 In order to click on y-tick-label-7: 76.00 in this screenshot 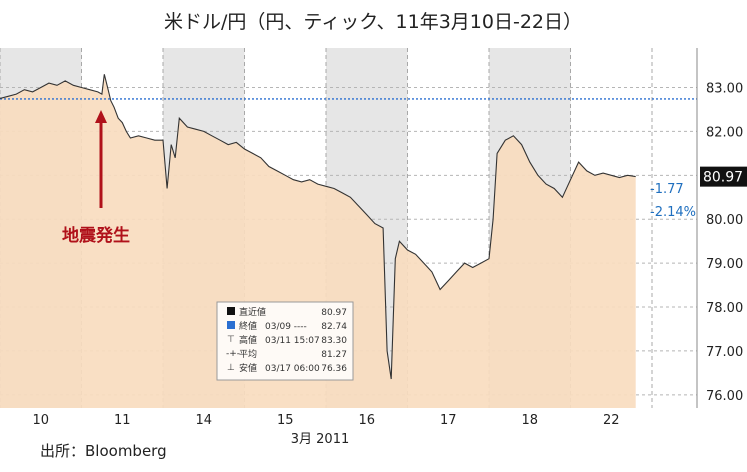, I will do `click(724, 396)`.